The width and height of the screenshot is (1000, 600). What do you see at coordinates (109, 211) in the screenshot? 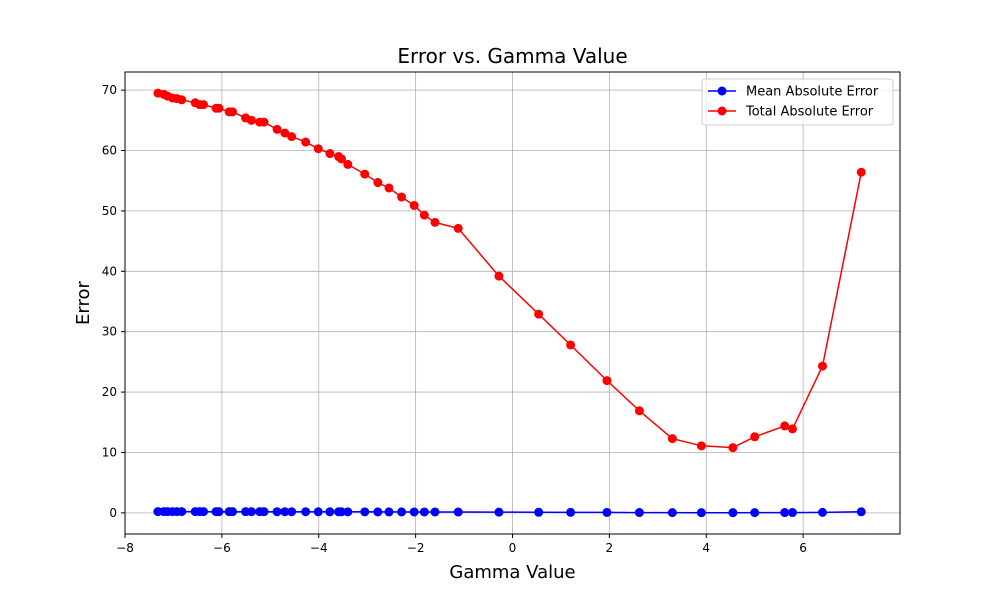
I see `y-tick-label: 50` at bounding box center [109, 211].